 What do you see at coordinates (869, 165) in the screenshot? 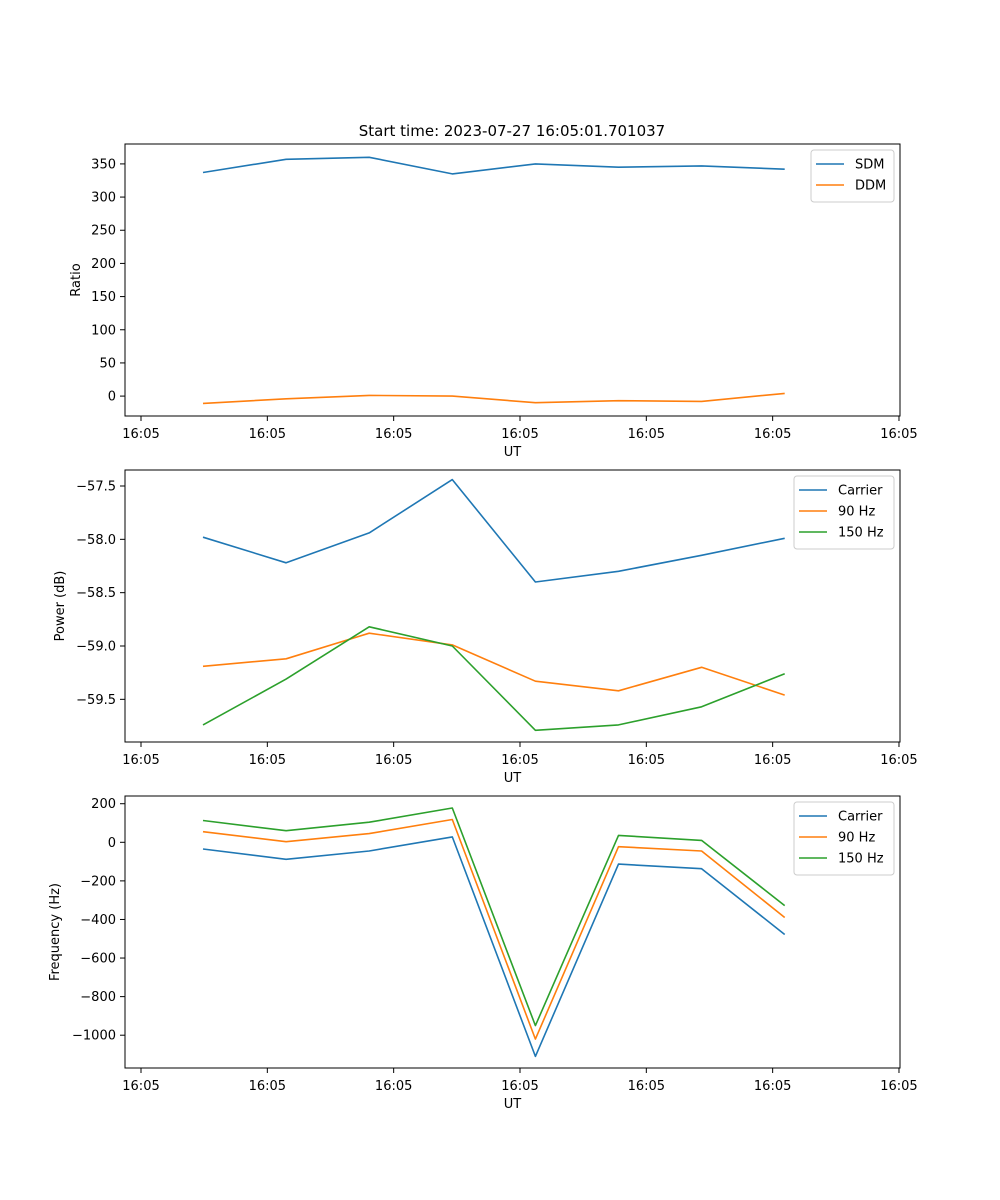
I see `legend-entry: SDM` at bounding box center [869, 165].